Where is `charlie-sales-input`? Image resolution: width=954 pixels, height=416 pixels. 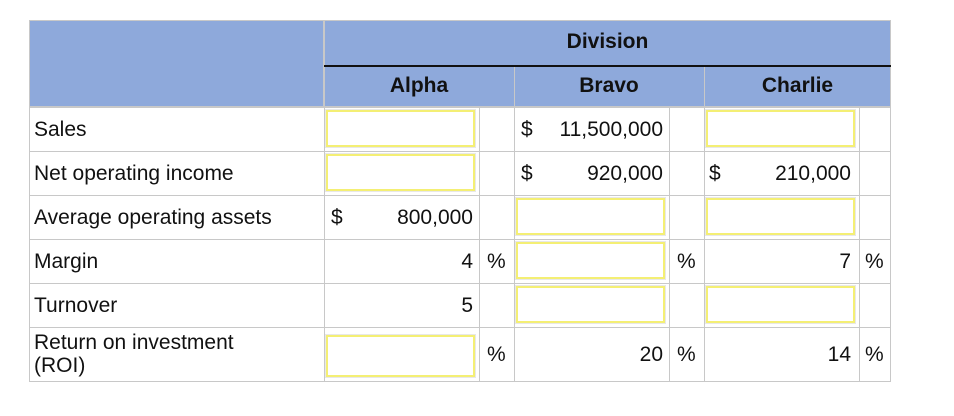 charlie-sales-input is located at coordinates (780, 128).